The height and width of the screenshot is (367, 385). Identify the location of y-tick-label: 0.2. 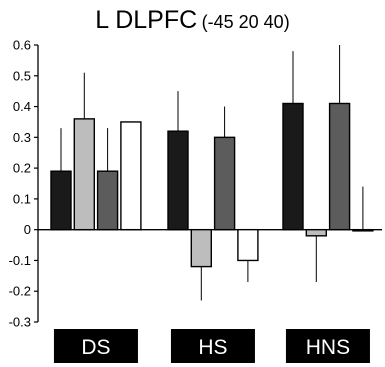
(22, 168).